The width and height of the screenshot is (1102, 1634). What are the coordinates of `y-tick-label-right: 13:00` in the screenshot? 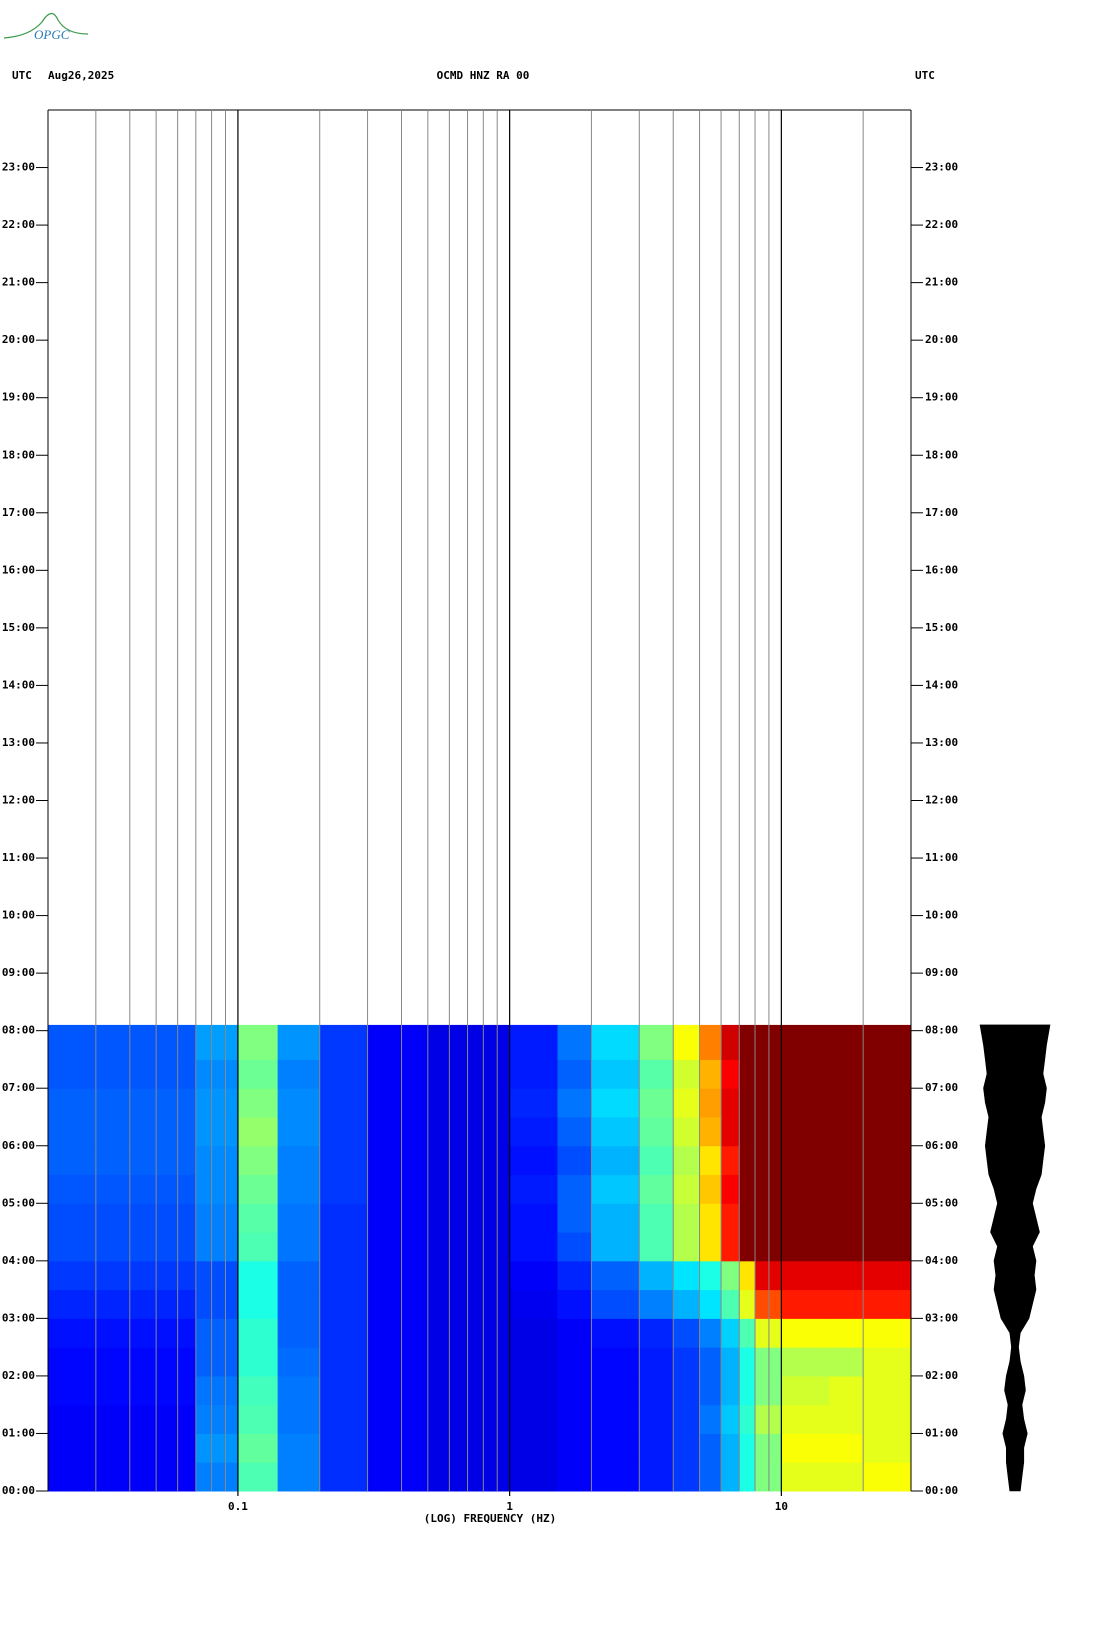 It's located at (941, 742).